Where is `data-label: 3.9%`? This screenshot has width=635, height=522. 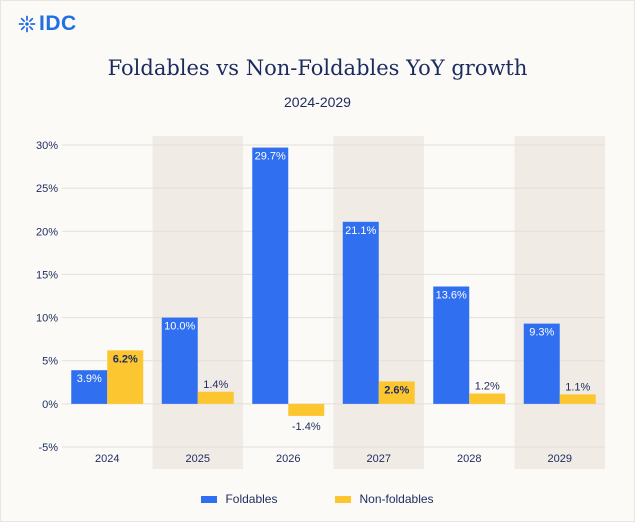 data-label: 3.9% is located at coordinates (89, 379).